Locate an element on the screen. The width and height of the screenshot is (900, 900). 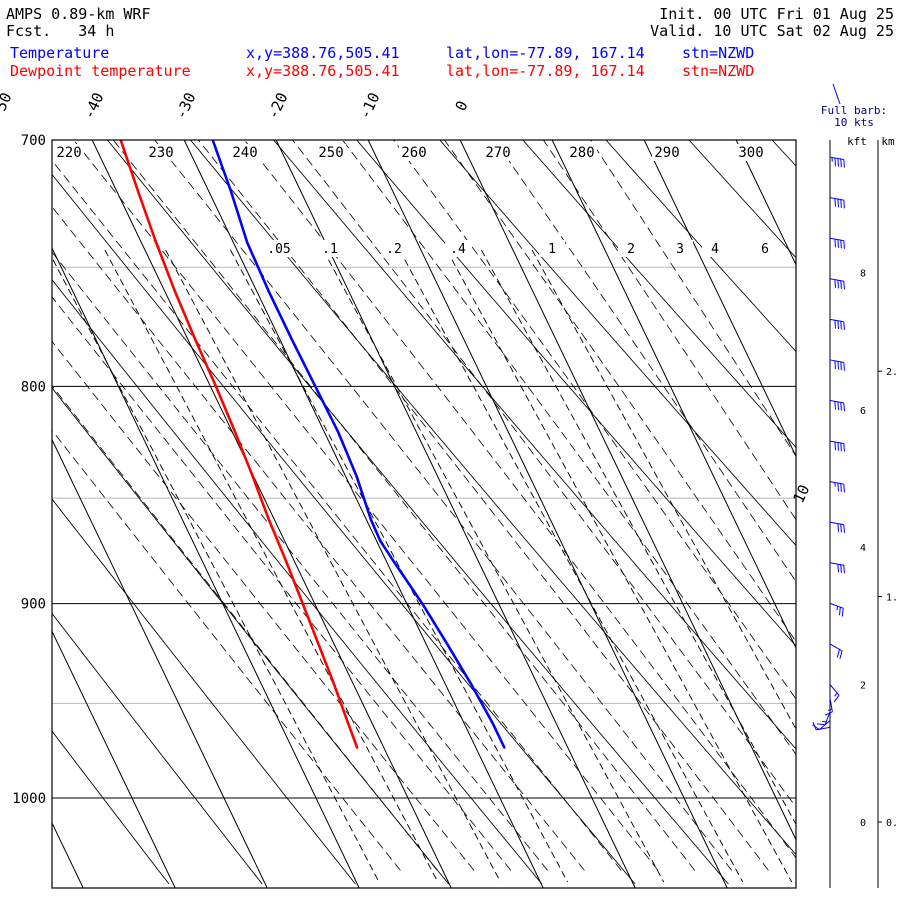
legend-temperature-latlon: lat,lon=-77.89, 167.14 is located at coordinates (545, 53).